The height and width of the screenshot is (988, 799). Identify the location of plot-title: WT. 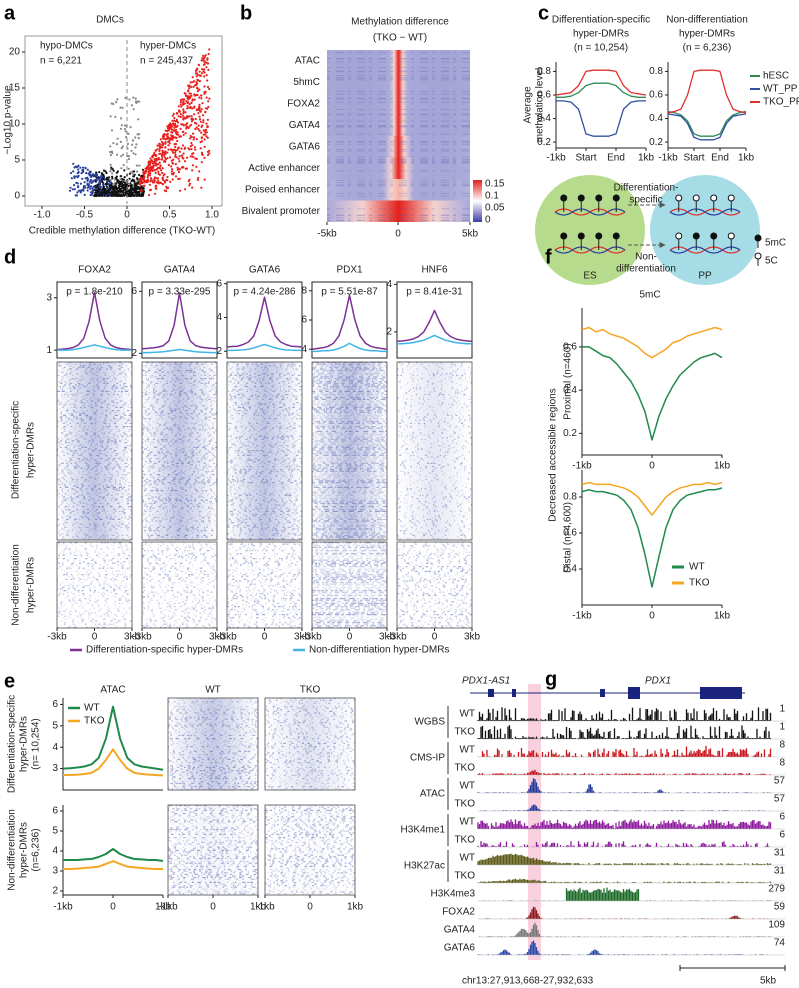
(213, 690).